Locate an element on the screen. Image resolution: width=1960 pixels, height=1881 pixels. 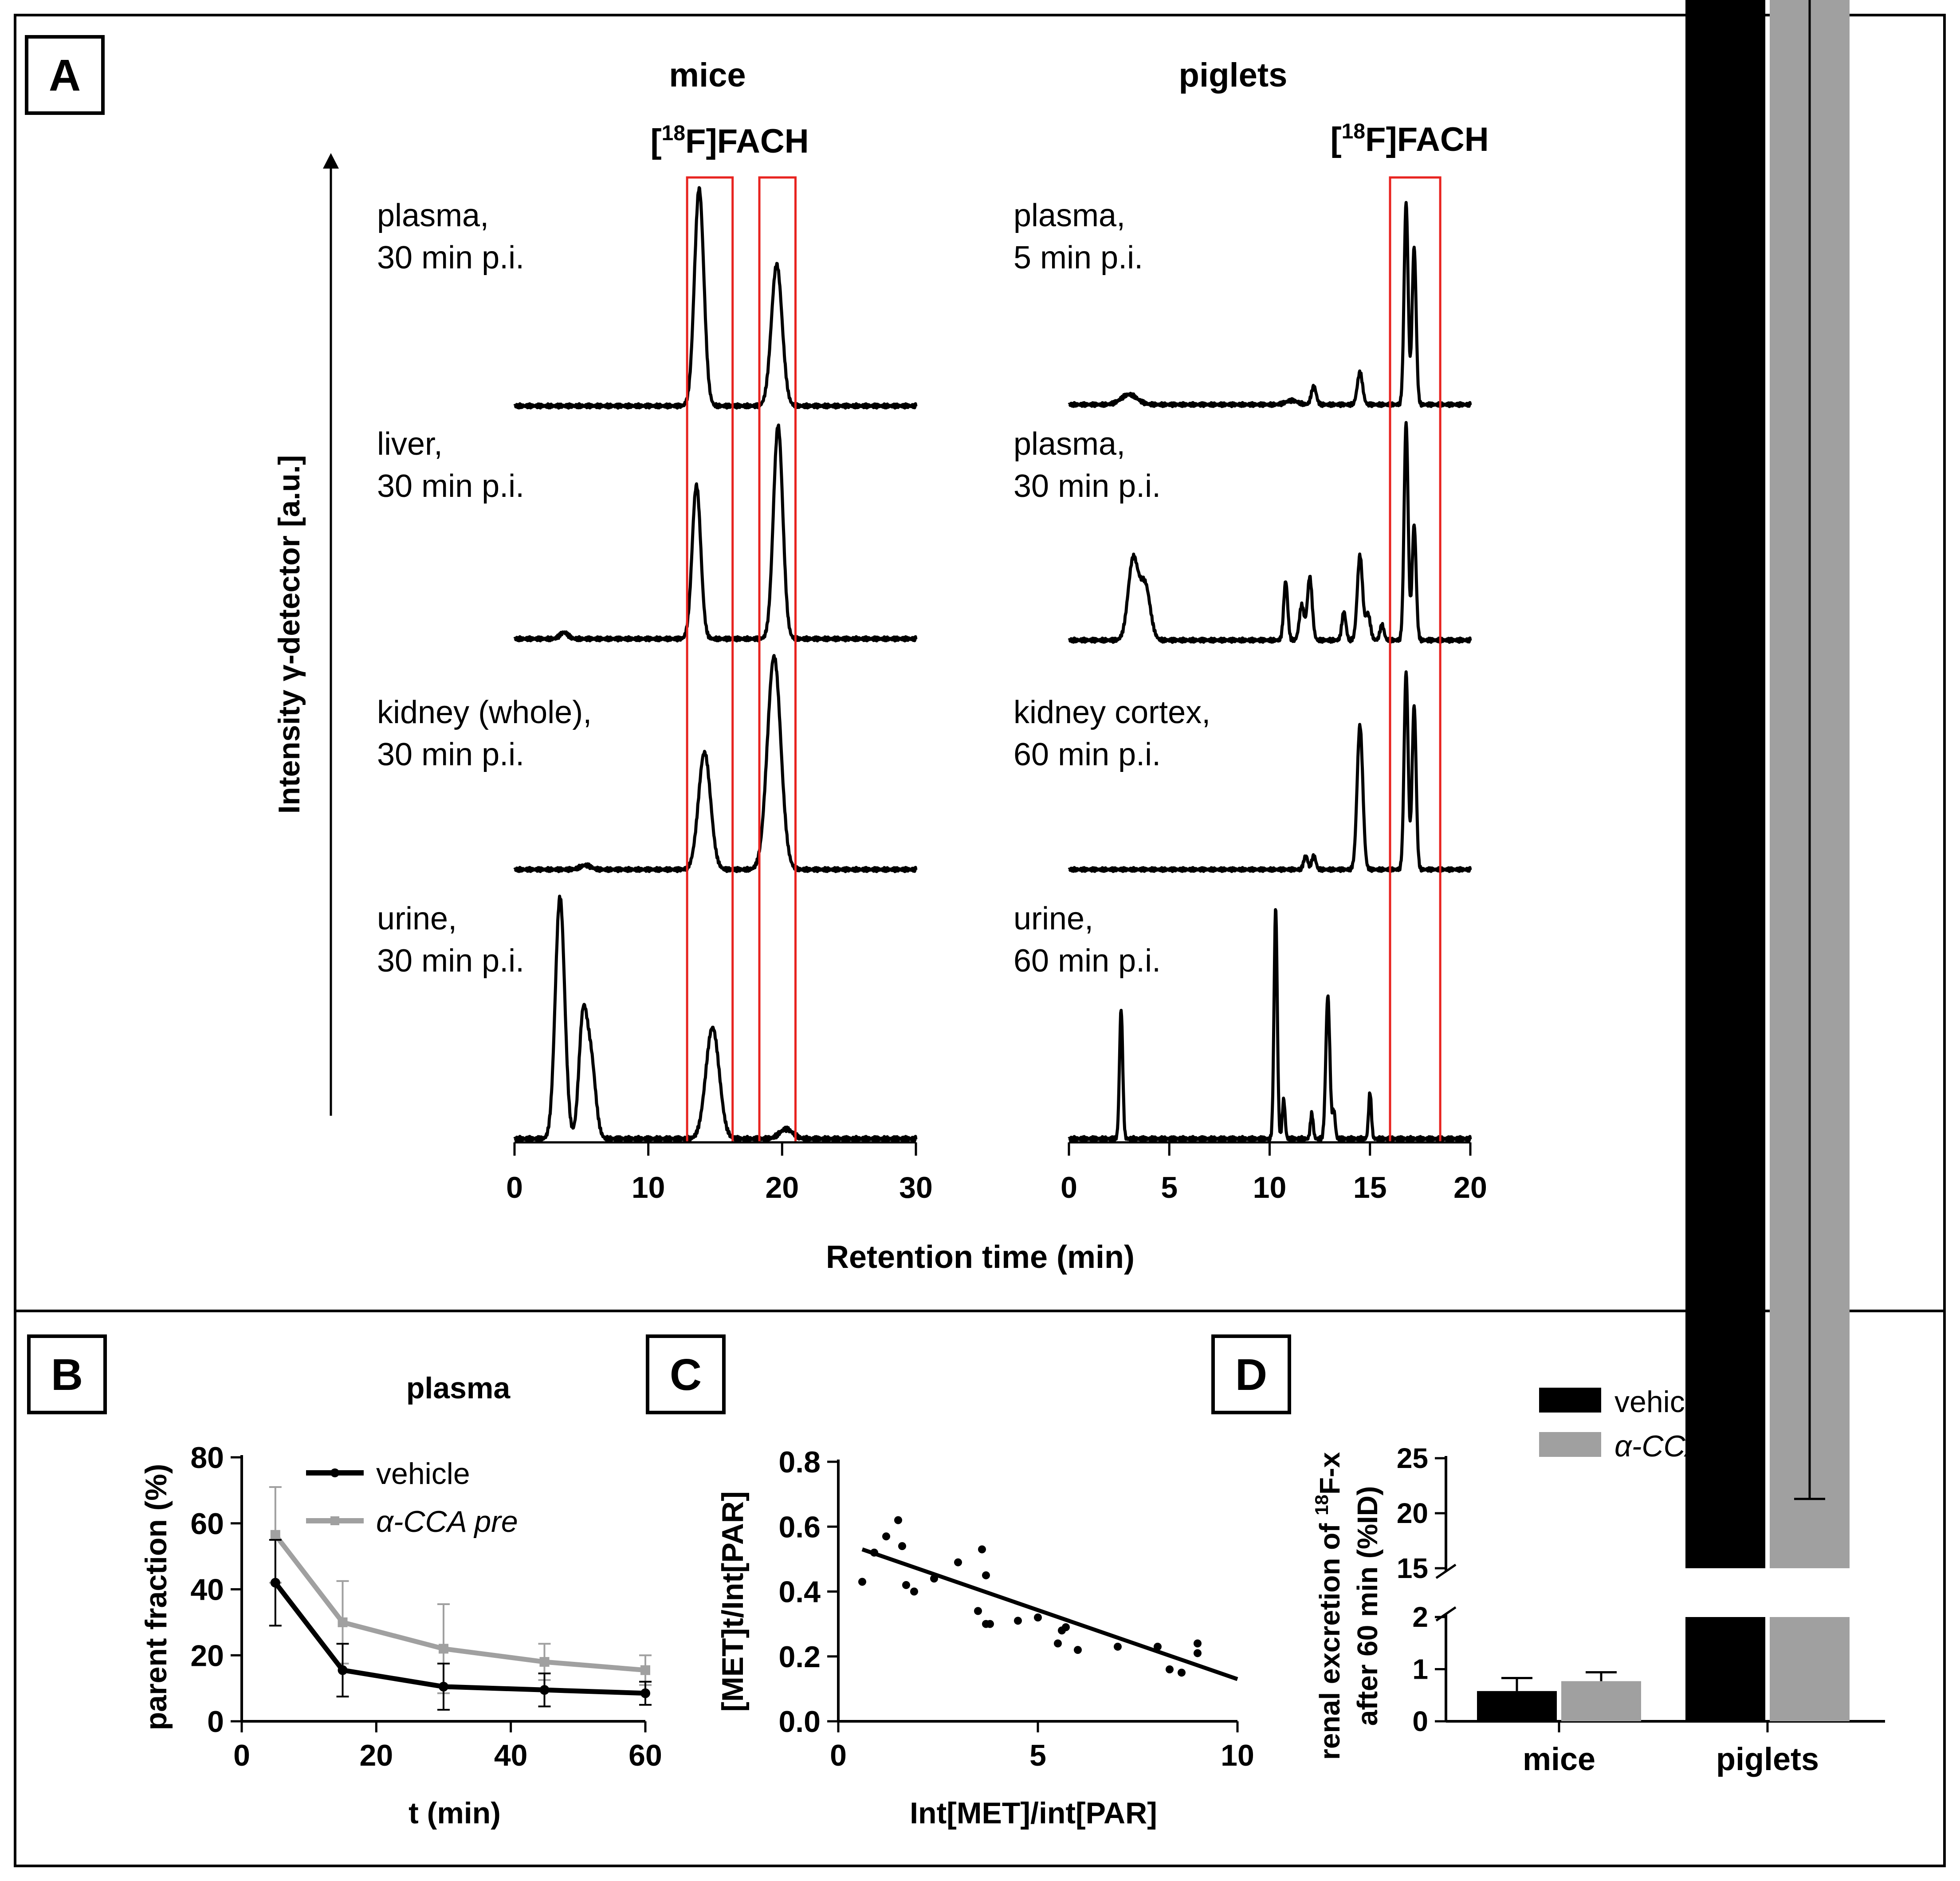
y-tick-label: 0.4 is located at coordinates (800, 1592).